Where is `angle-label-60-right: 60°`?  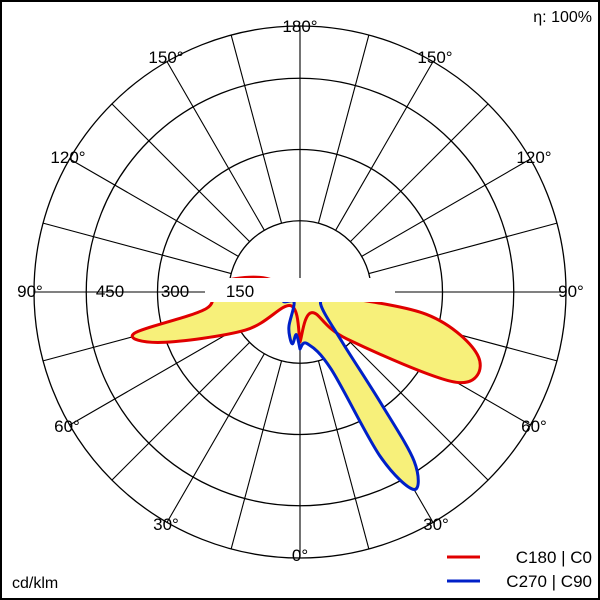
angle-label-60-right: 60° is located at coordinates (534, 426).